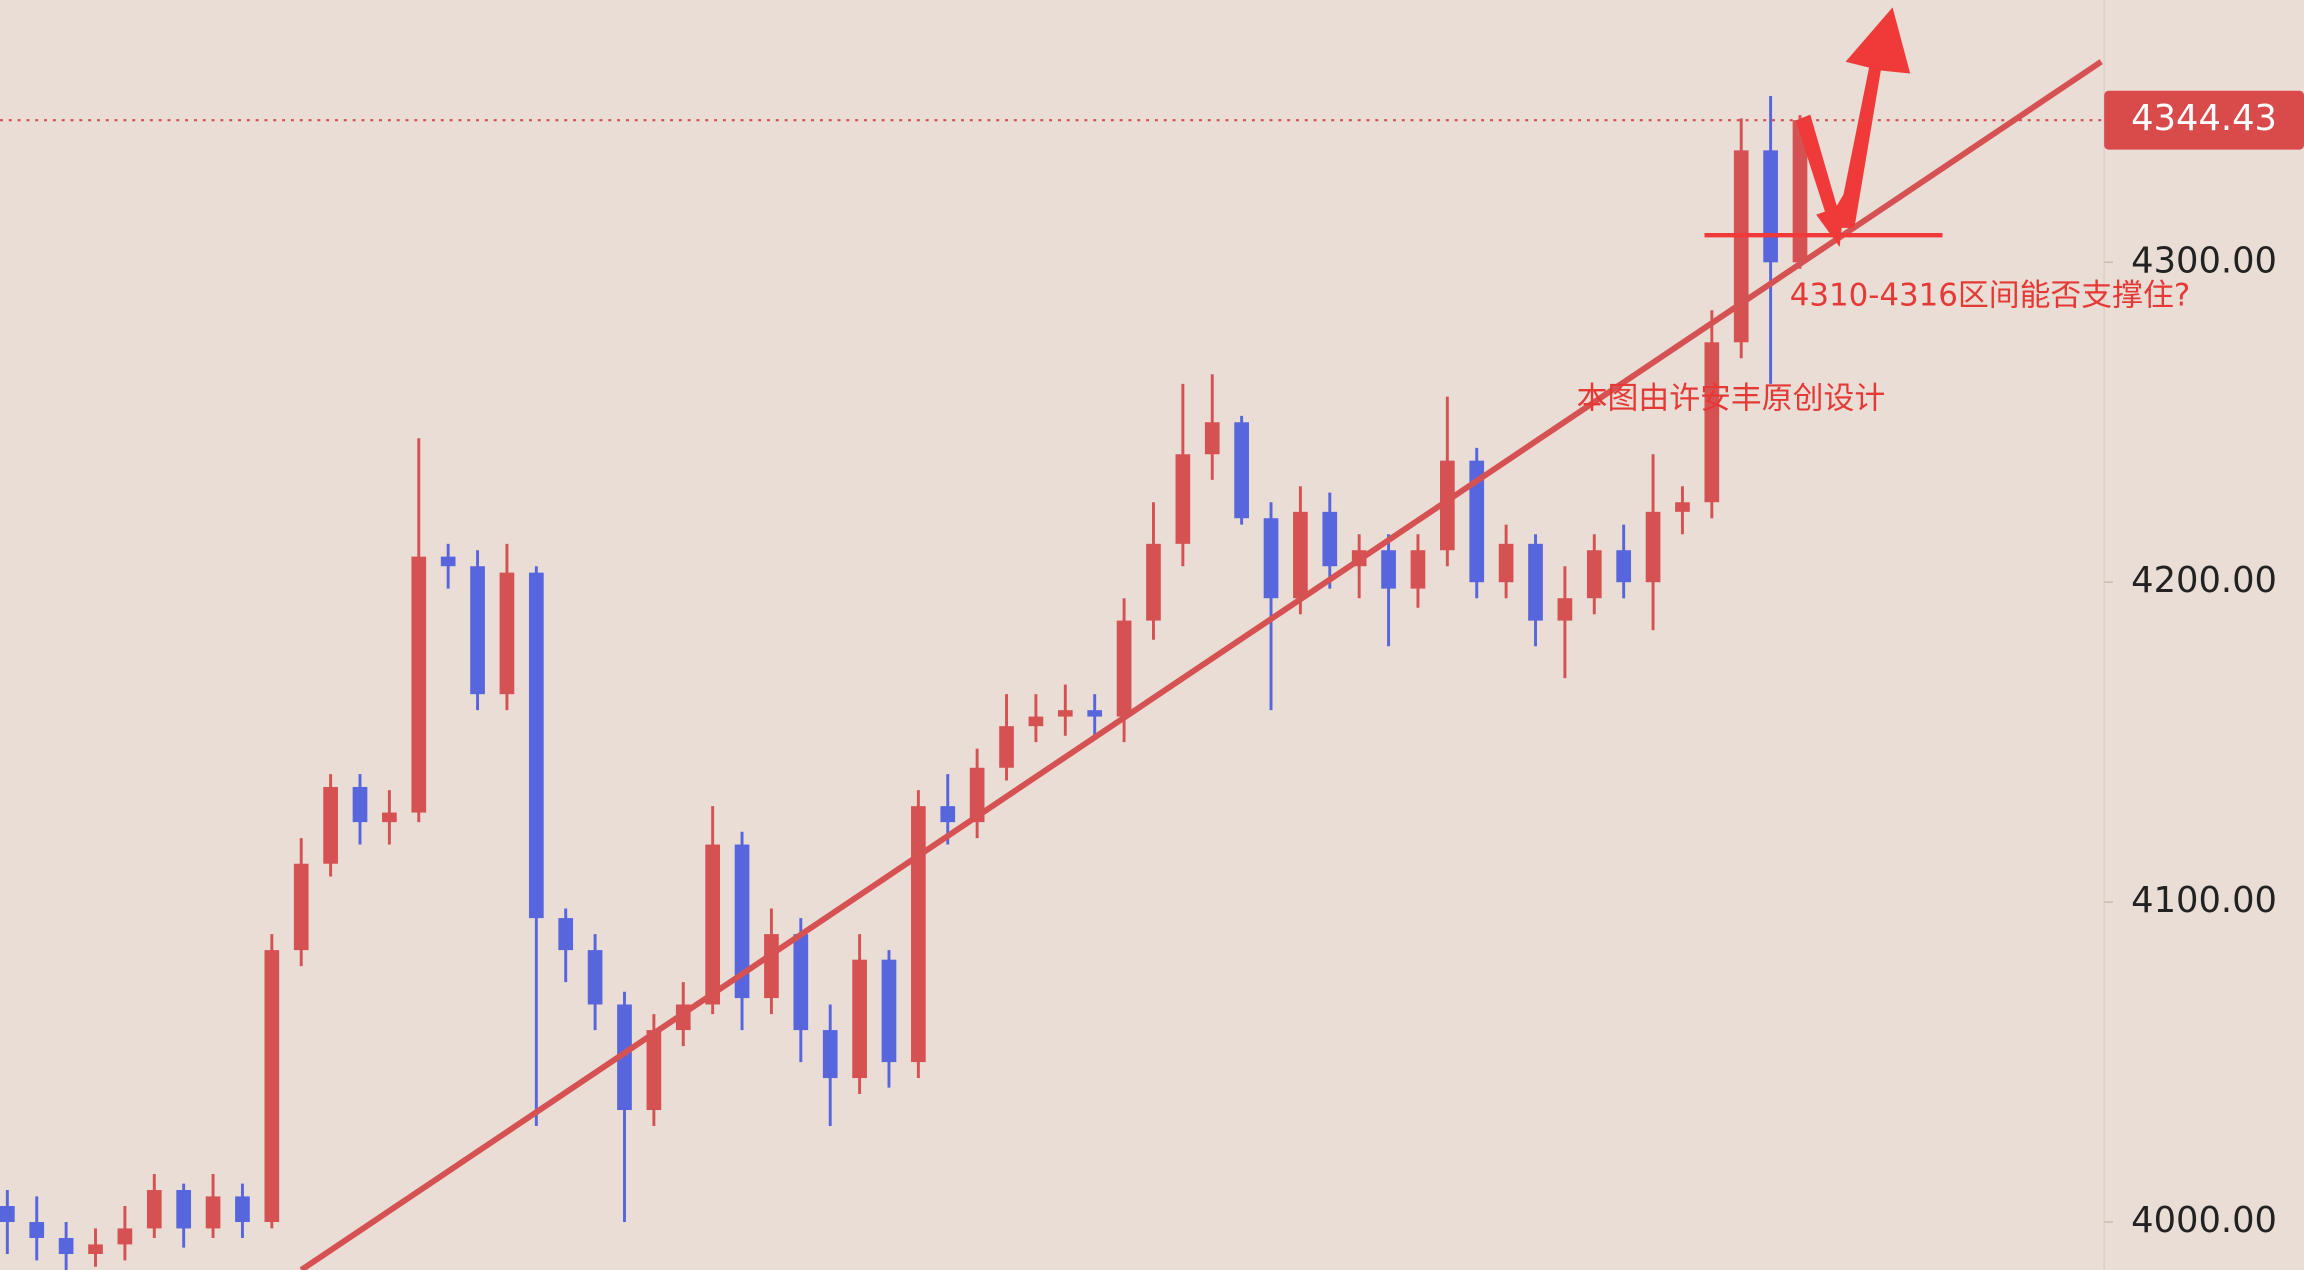  Describe the element at coordinates (2204, 580) in the screenshot. I see `y-tick-label: 4200.00` at that location.